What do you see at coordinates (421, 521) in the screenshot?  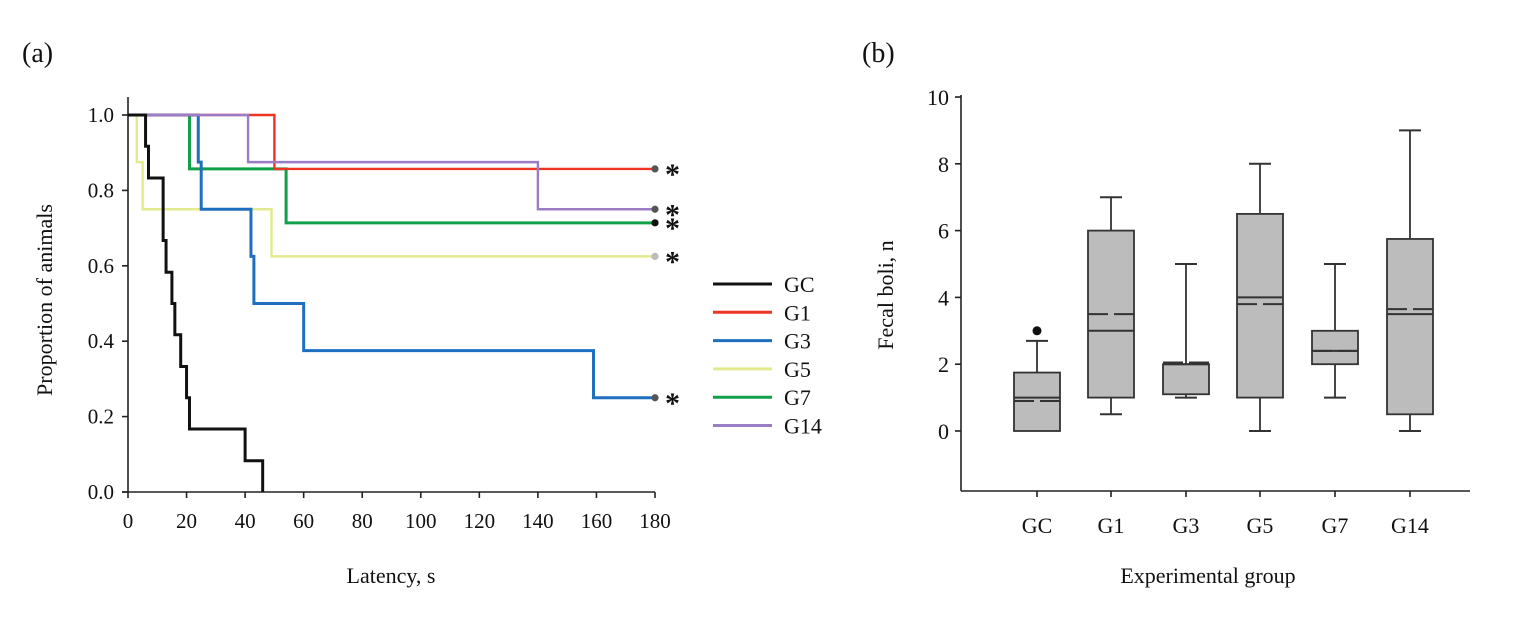 I see `x-tick-label-a: 100` at bounding box center [421, 521].